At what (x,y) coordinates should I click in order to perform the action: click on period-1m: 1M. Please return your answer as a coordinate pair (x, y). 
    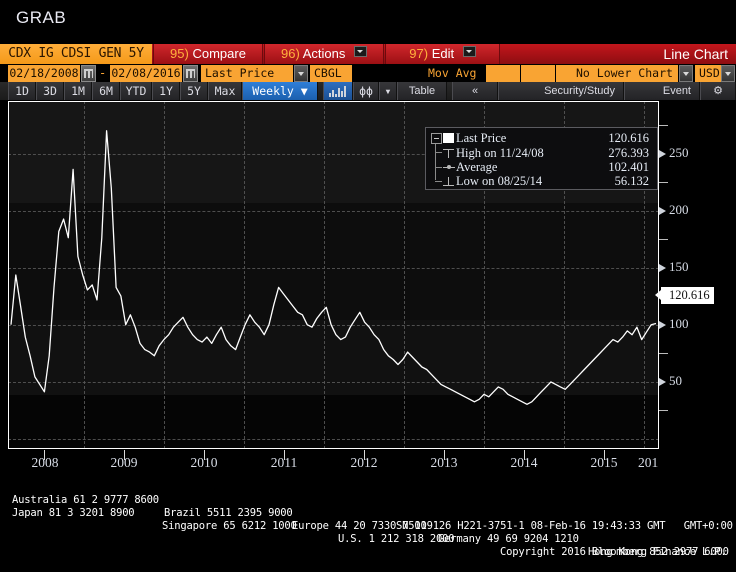
    Looking at the image, I should click on (78, 91).